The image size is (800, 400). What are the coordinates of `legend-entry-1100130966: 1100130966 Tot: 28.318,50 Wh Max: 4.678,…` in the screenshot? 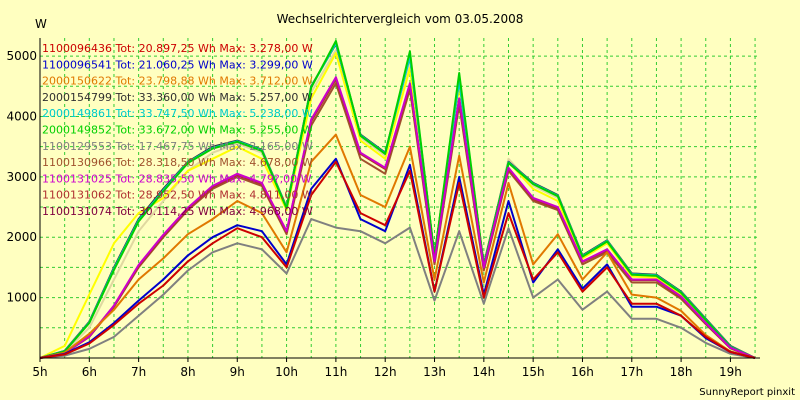 It's located at (177, 162).